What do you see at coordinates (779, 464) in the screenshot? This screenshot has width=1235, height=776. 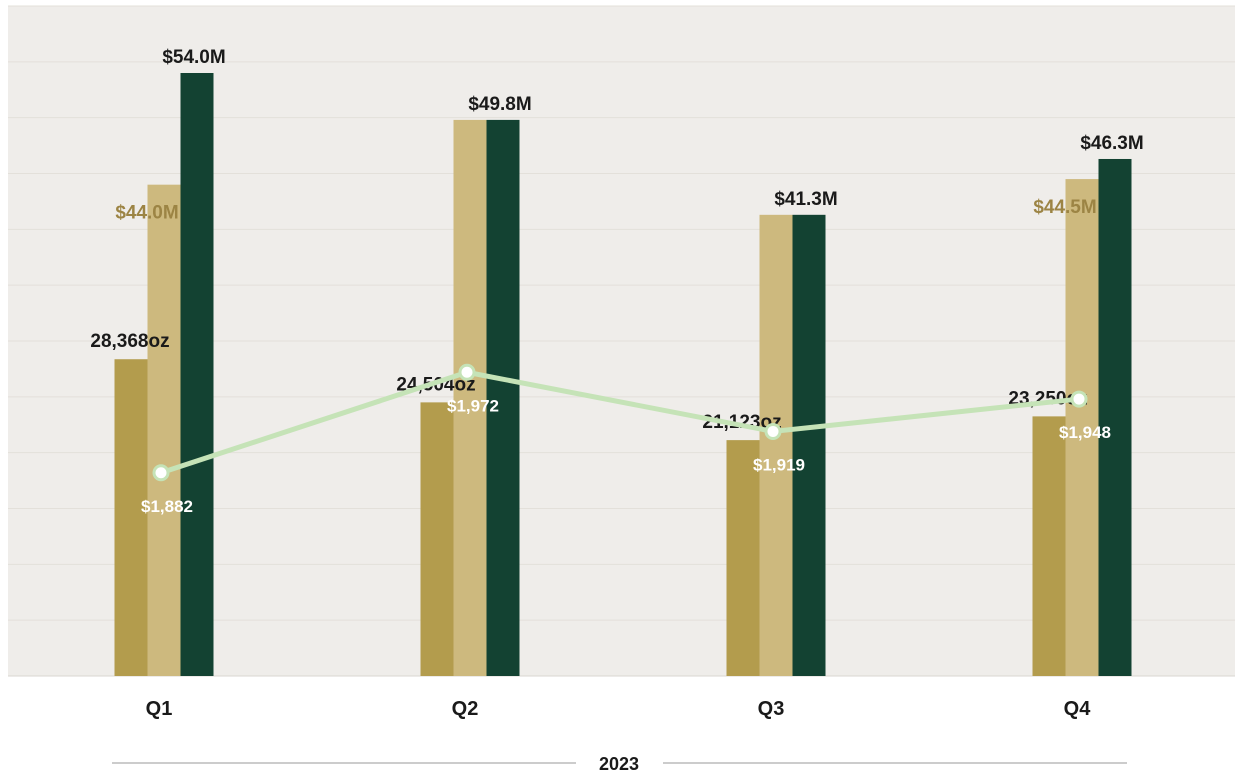 I see `line-label-q3: $1,919` at bounding box center [779, 464].